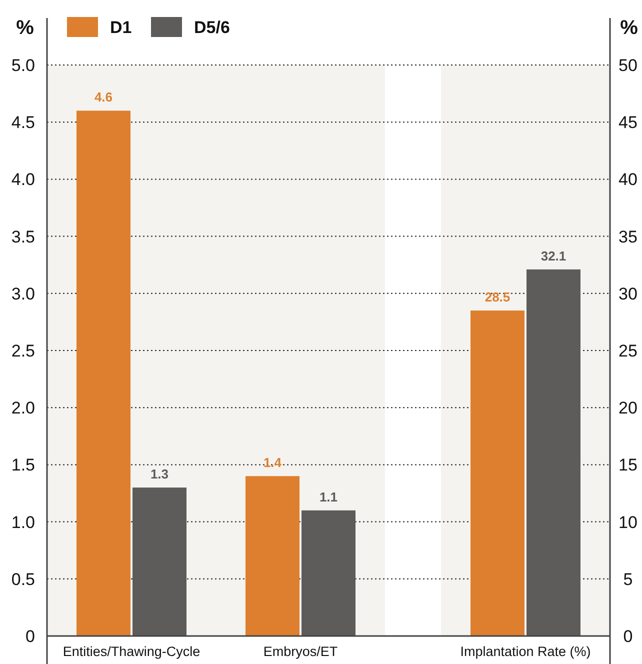  I want to click on y2-tick-label: 25, so click(628, 350).